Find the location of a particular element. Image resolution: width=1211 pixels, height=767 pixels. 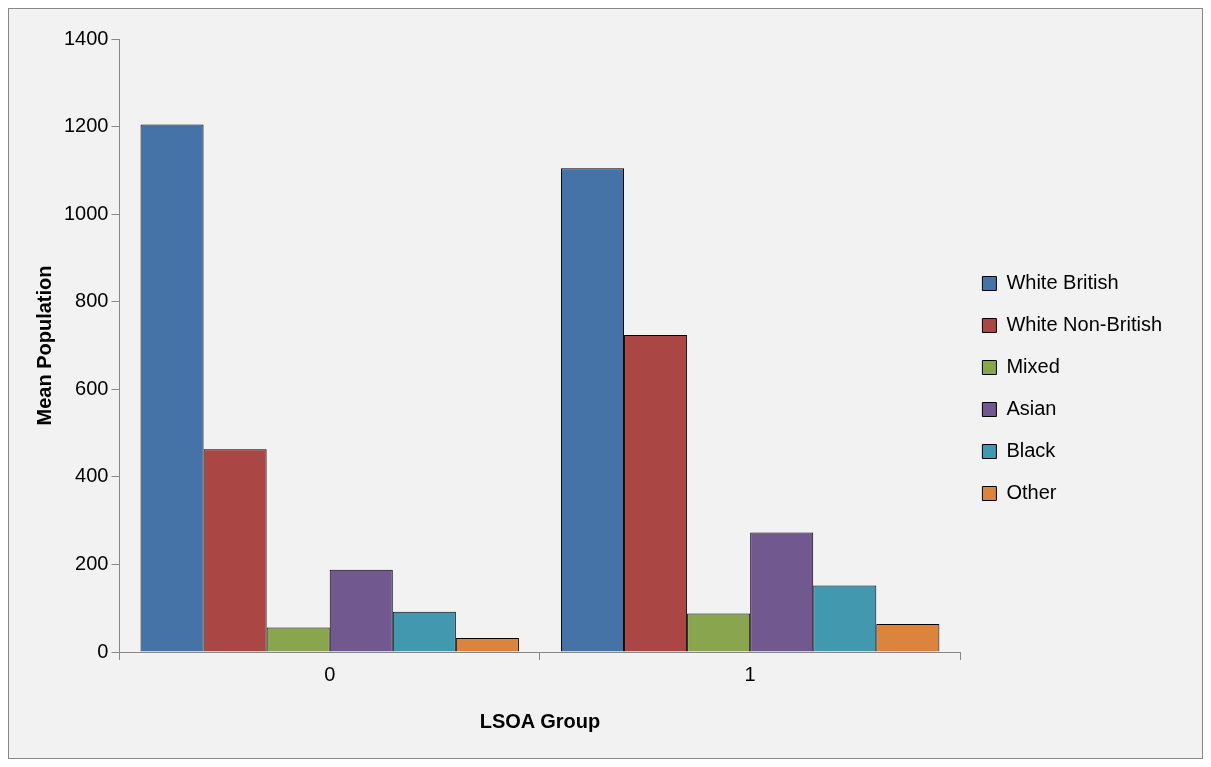

legend-label: Black is located at coordinates (1031, 450).